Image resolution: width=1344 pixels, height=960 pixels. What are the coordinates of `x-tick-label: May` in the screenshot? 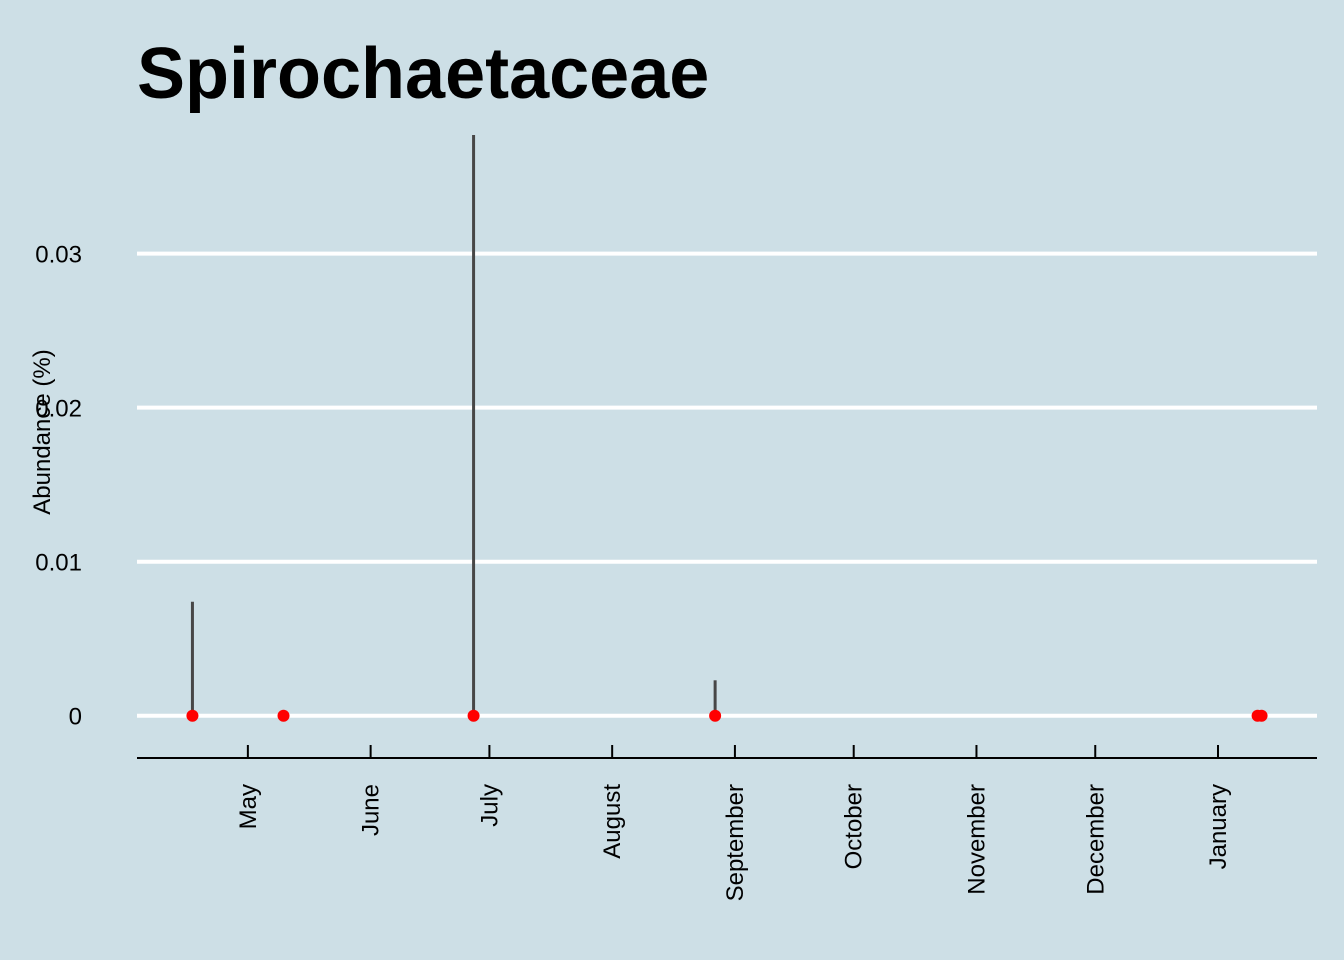 It's located at (248, 806).